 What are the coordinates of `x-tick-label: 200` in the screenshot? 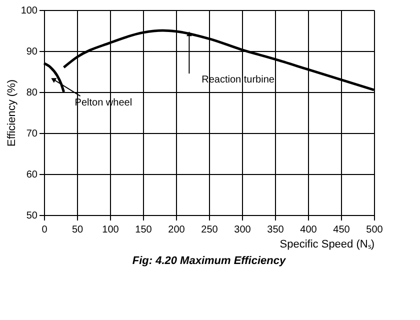 It's located at (177, 230).